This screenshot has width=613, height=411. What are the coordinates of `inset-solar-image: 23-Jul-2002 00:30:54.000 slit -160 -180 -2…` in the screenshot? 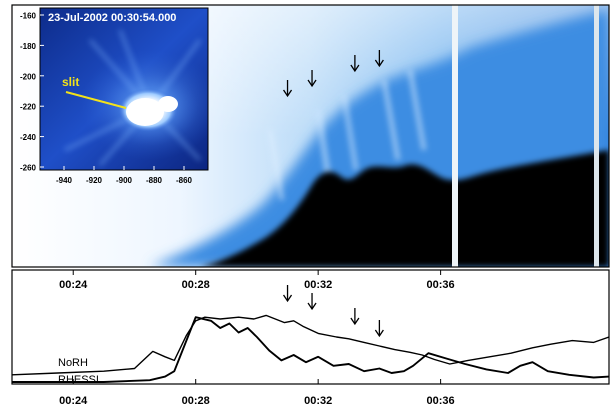 It's located at (114, 96).